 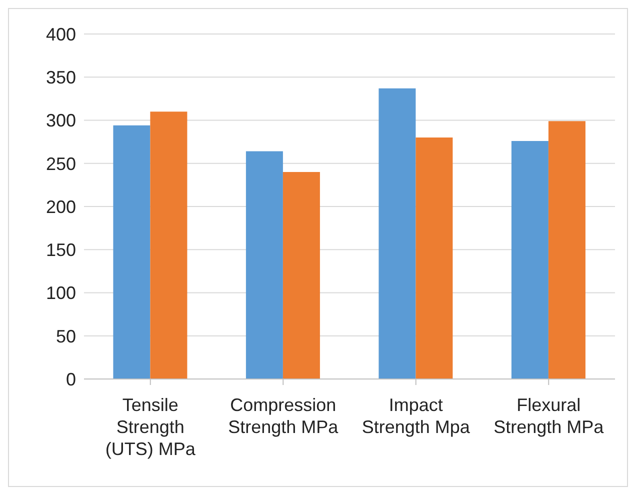 I want to click on y-tick-label: 200, so click(x=61, y=206).